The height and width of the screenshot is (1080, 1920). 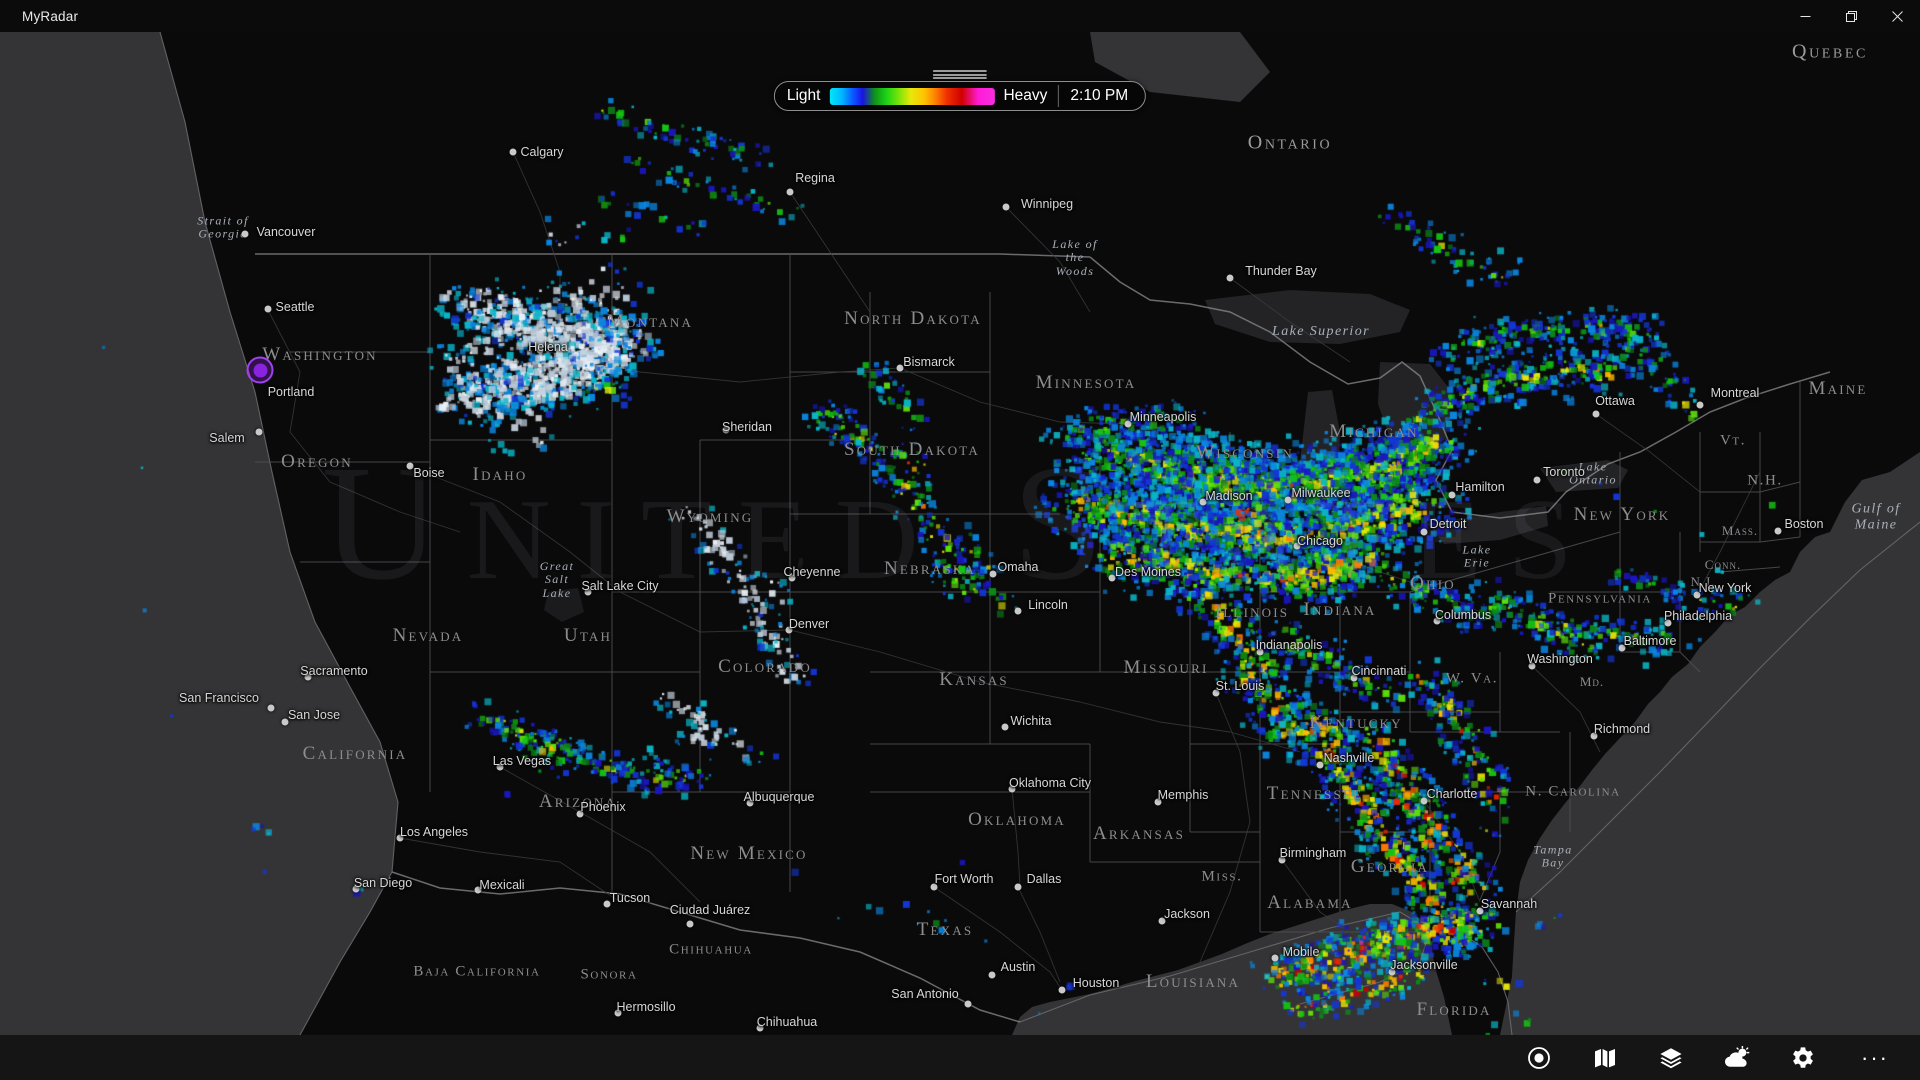 I want to click on window-controls, so click(x=1851, y=16).